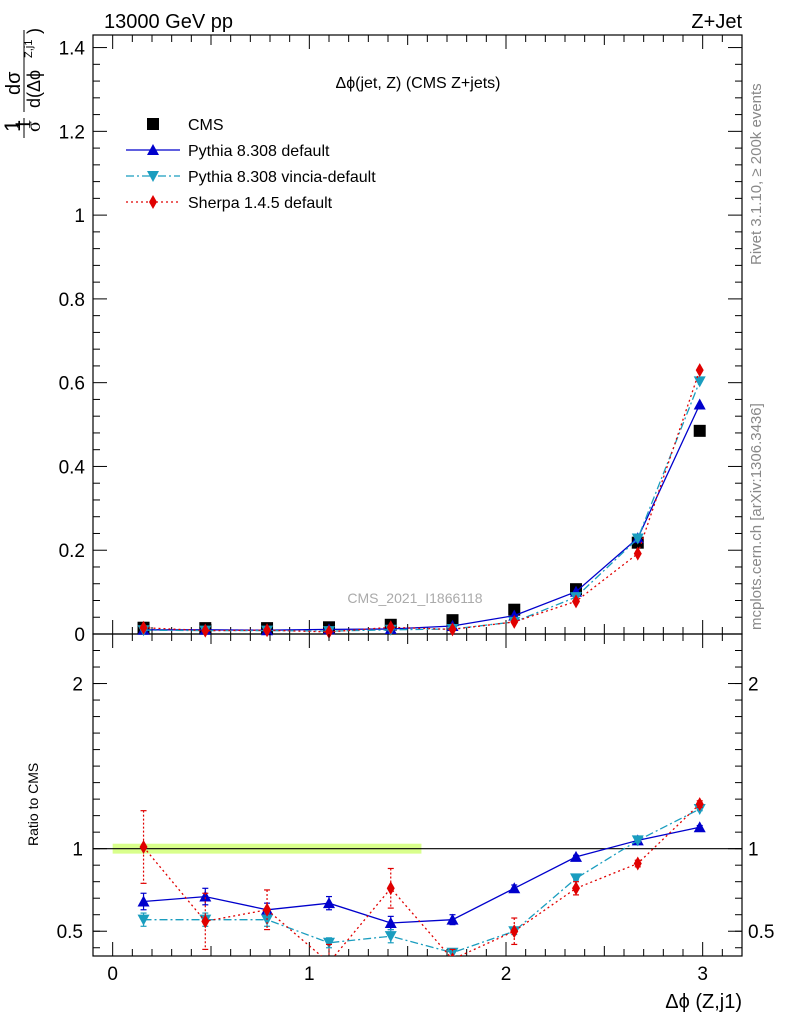 This screenshot has height=1024, width=786. I want to click on svg-text: σ, so click(34, 126).